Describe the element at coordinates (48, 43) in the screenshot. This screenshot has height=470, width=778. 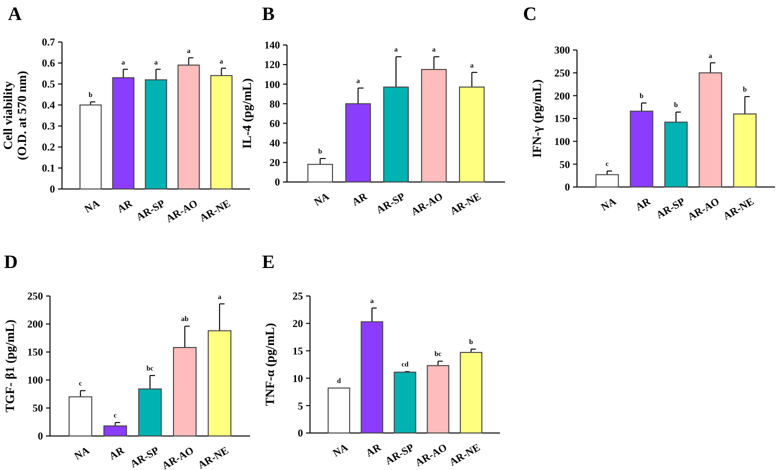
I see `y-tick-label: 0.7` at that location.